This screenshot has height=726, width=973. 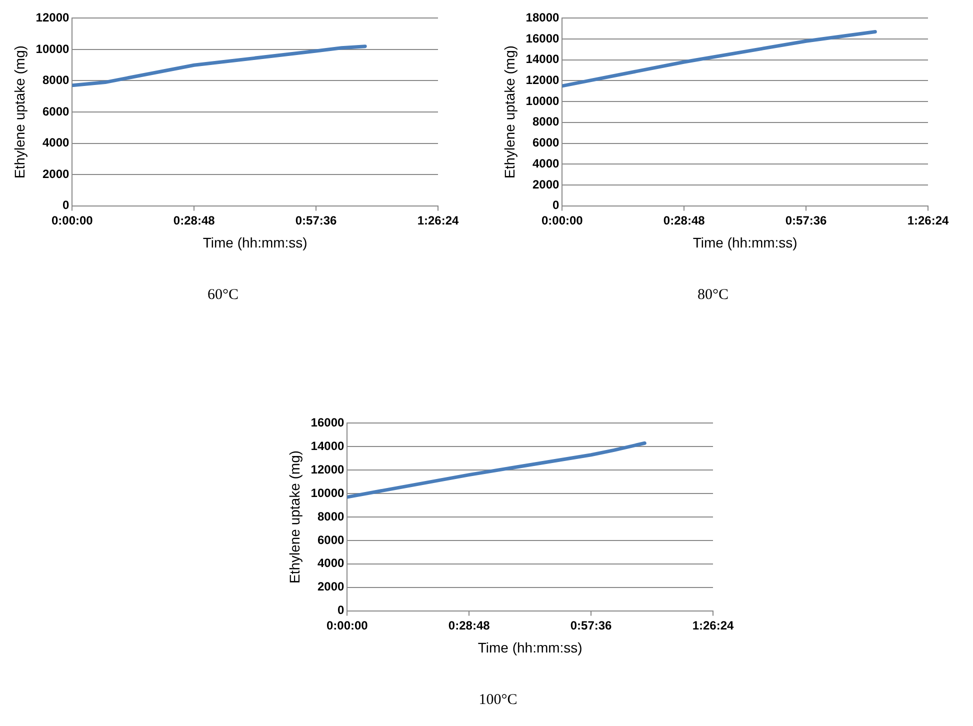 I want to click on text: 80°C, so click(x=713, y=294).